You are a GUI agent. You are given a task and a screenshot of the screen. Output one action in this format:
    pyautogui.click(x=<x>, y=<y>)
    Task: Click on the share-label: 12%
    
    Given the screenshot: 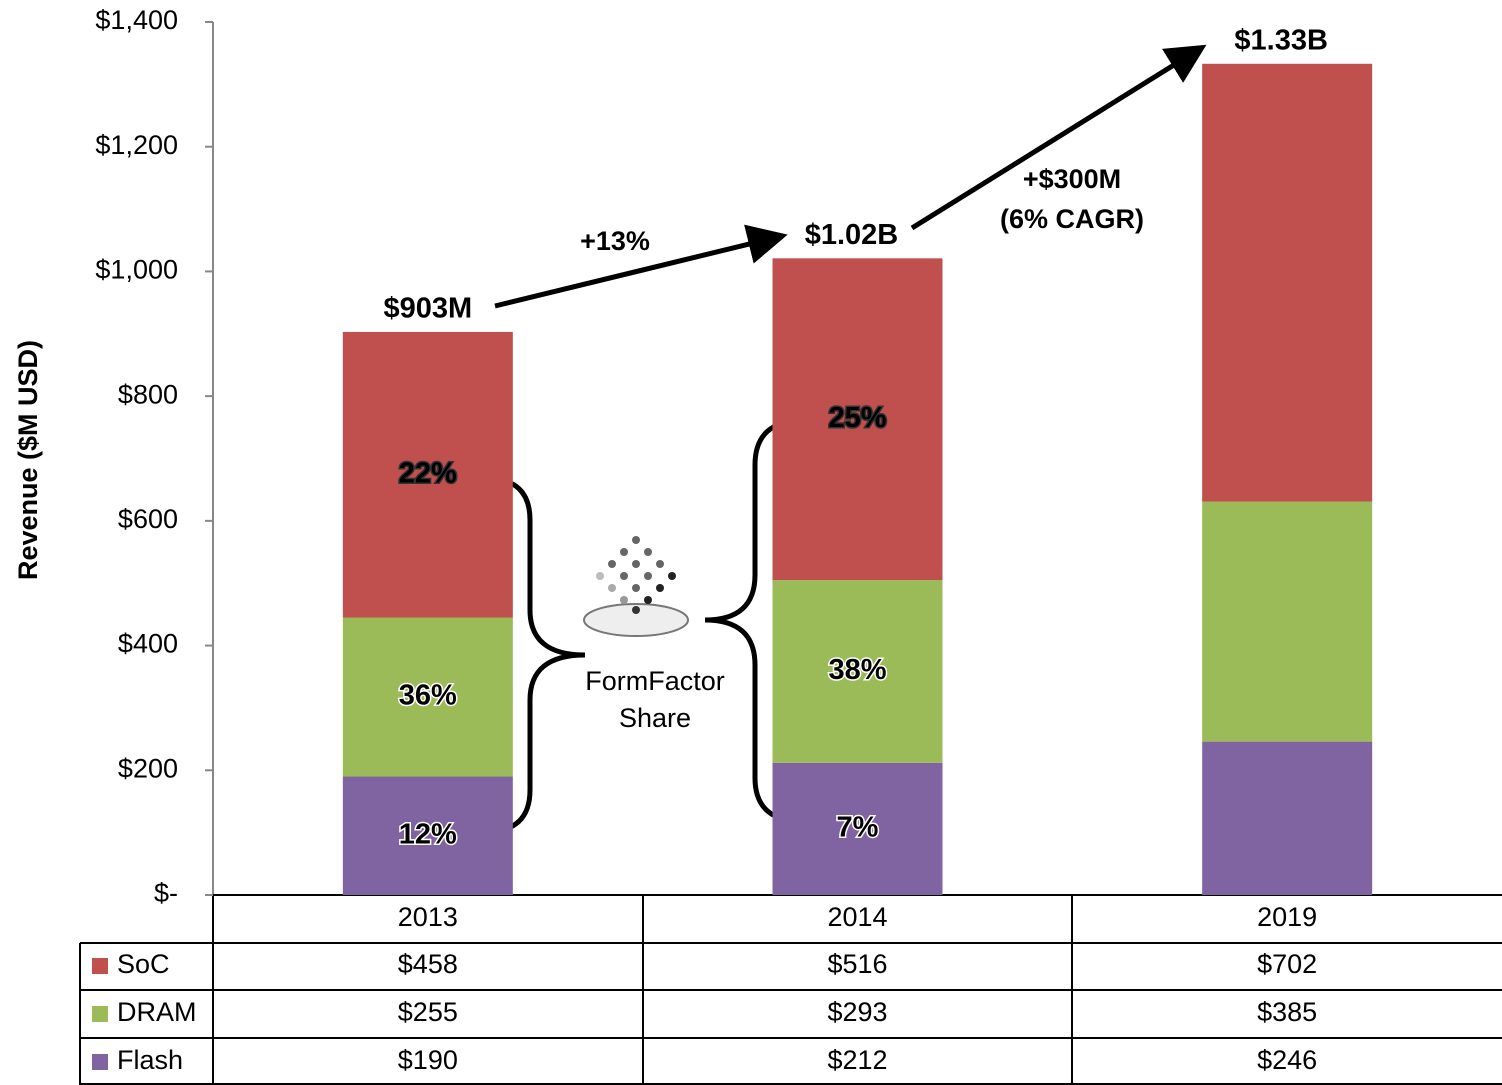 What is the action you would take?
    pyautogui.click(x=428, y=834)
    